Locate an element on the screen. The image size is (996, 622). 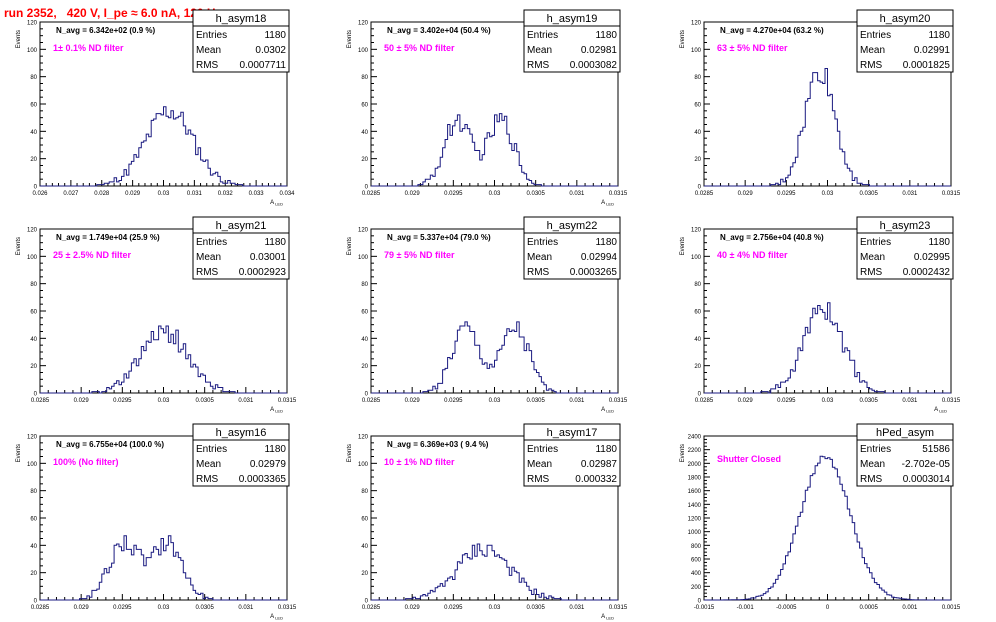
stats-value: 0.0007711 is located at coordinates (262, 65).